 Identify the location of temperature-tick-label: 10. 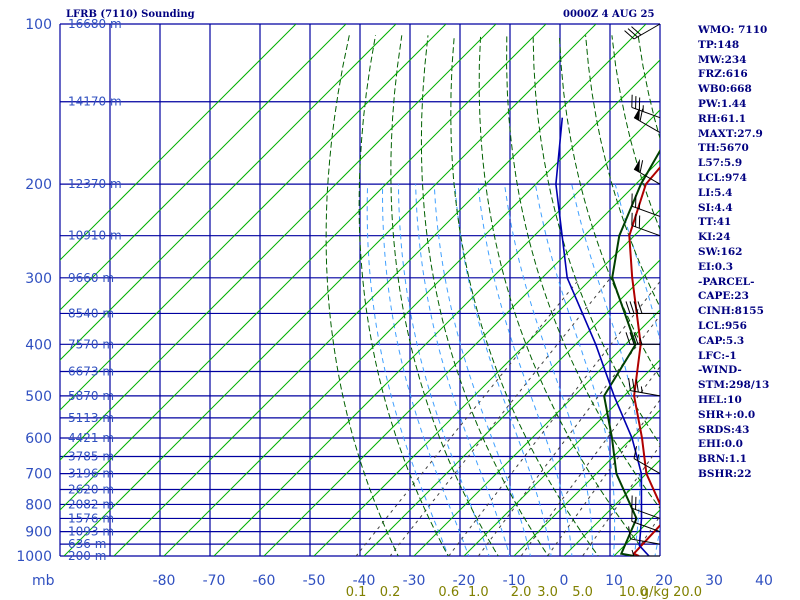
(614, 581).